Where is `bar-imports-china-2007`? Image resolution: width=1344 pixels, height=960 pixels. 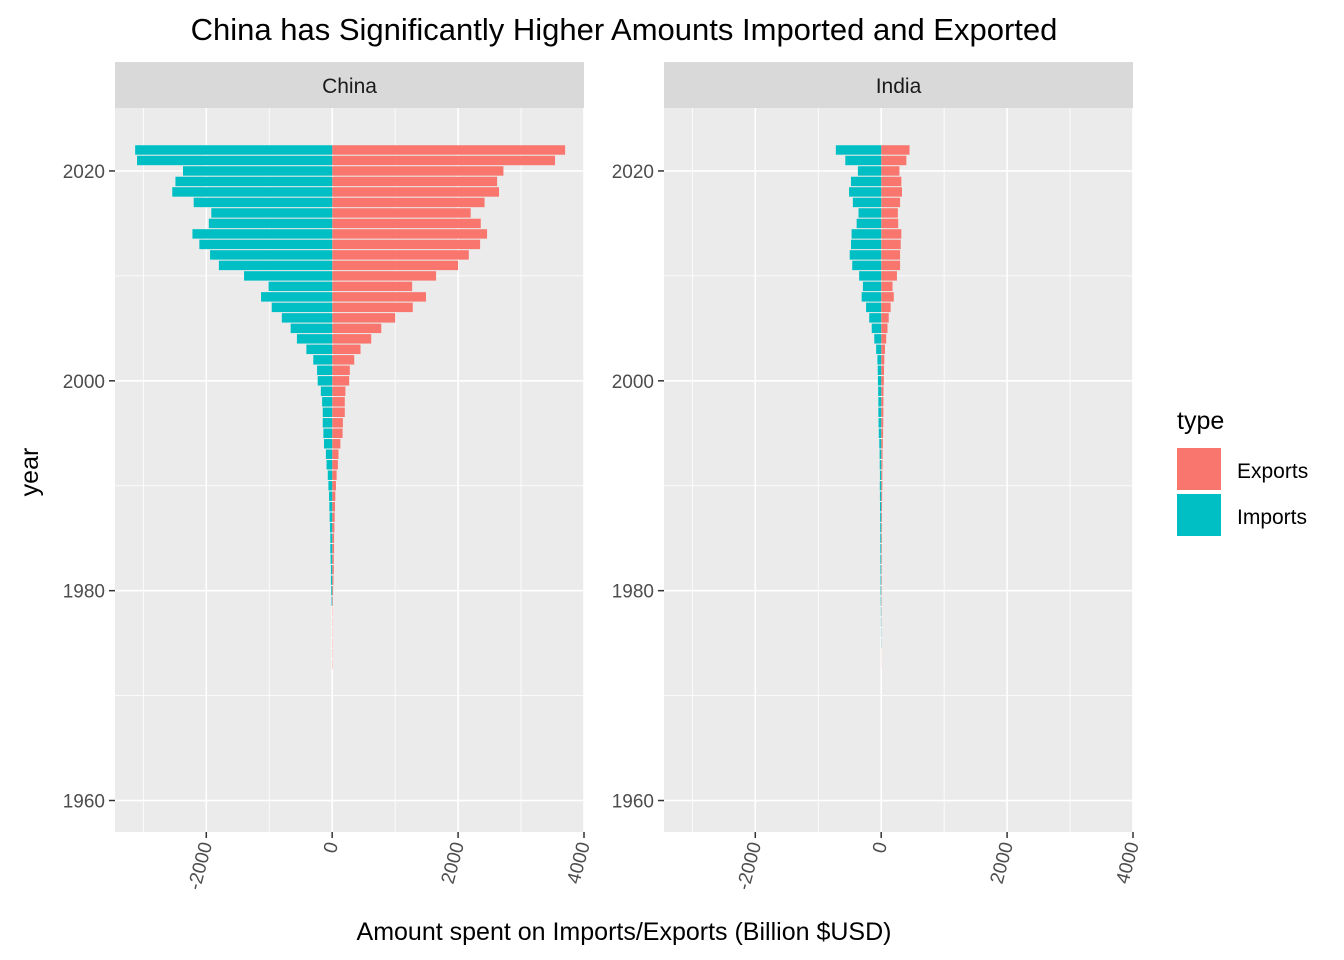 bar-imports-china-2007 is located at coordinates (302, 307).